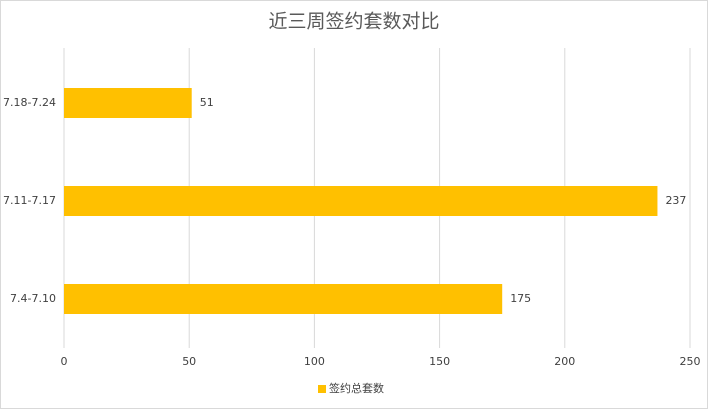  Describe the element at coordinates (29, 200) in the screenshot. I see `y-tick-label: 7.11-7.17` at that location.